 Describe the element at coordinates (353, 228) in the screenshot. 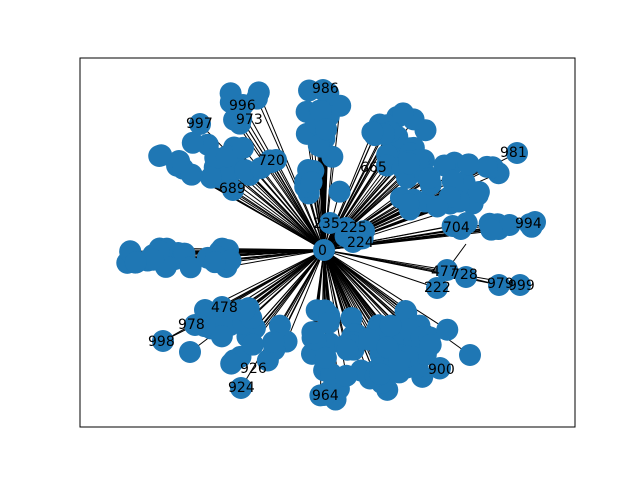

I see `node-label: 225` at that location.